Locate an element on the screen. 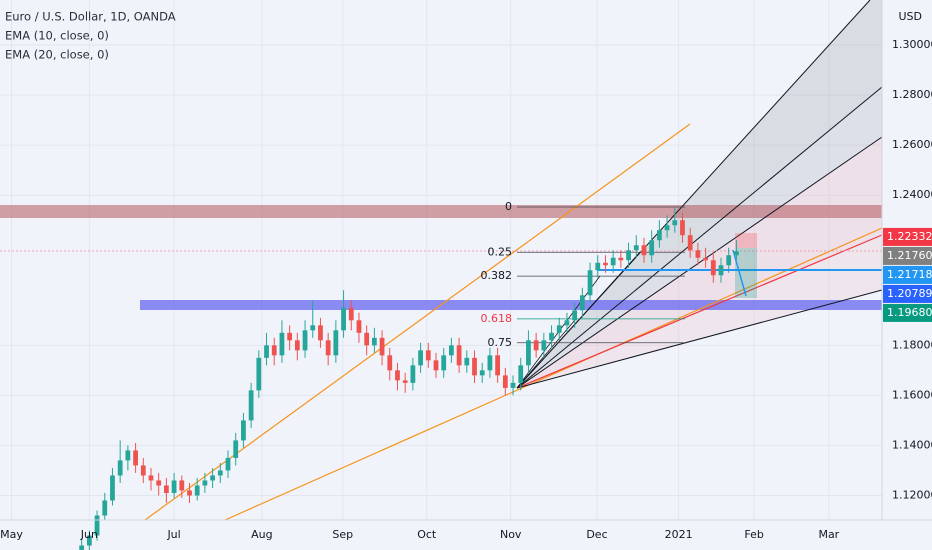 Image resolution: width=932 pixels, height=550 pixels. x-tick-label: 2021 is located at coordinates (679, 534).